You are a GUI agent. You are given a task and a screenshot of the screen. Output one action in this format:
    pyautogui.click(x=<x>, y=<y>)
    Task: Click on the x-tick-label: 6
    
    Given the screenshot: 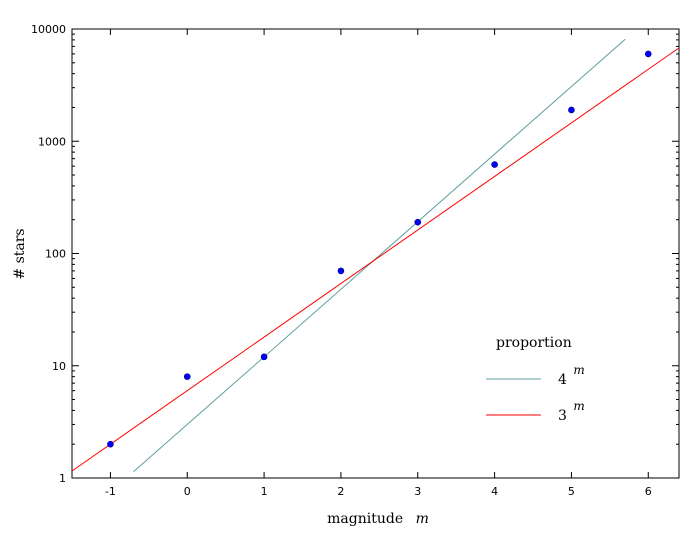 What is the action you would take?
    pyautogui.click(x=648, y=491)
    